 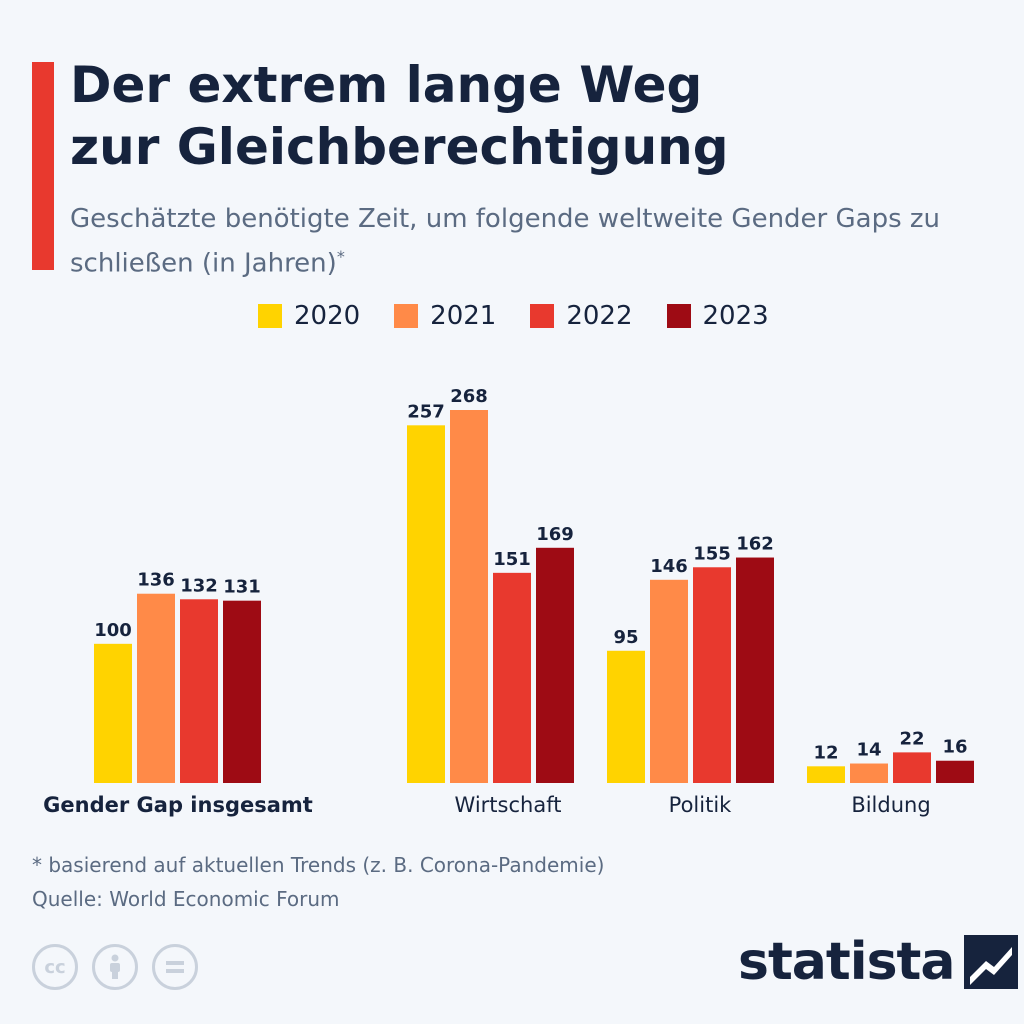 What do you see at coordinates (712, 675) in the screenshot?
I see `bar-2-2022` at bounding box center [712, 675].